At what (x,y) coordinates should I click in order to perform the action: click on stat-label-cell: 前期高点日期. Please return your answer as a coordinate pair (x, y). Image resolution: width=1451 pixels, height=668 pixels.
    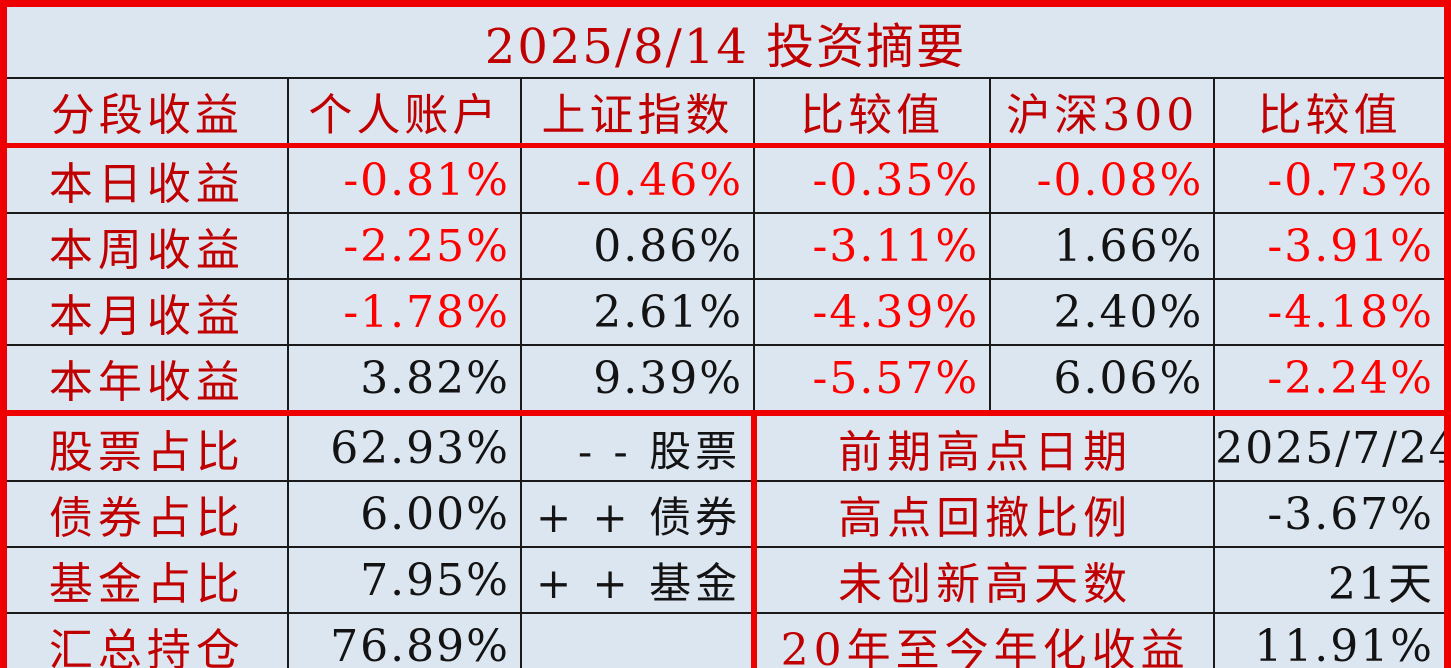
    Looking at the image, I should click on (983, 447).